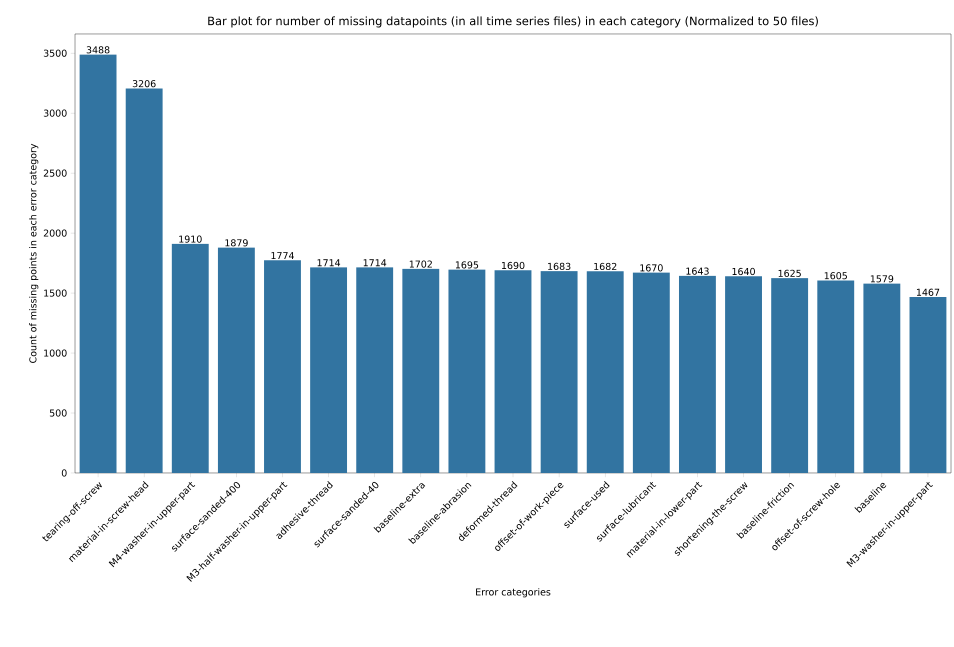 This screenshot has height=647, width=954. I want to click on data-label: 1670, so click(651, 268).